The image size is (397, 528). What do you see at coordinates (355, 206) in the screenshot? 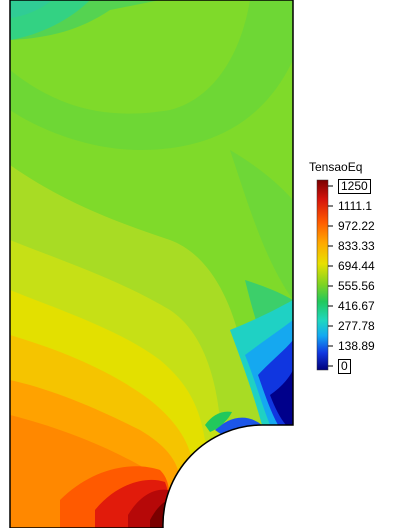
I see `legend-tick: 1111.1` at bounding box center [355, 206].